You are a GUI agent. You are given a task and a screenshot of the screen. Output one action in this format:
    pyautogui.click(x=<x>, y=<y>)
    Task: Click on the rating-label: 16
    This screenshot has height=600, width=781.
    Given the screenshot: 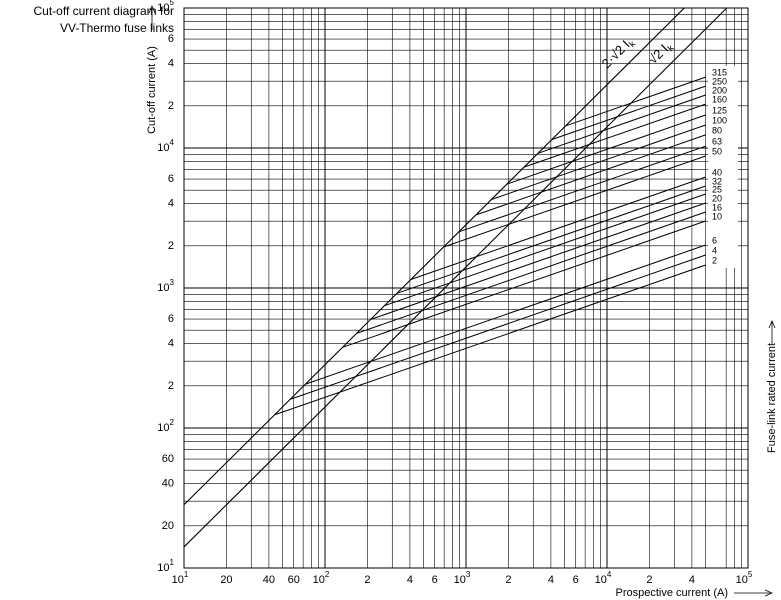 What is the action you would take?
    pyautogui.click(x=717, y=207)
    